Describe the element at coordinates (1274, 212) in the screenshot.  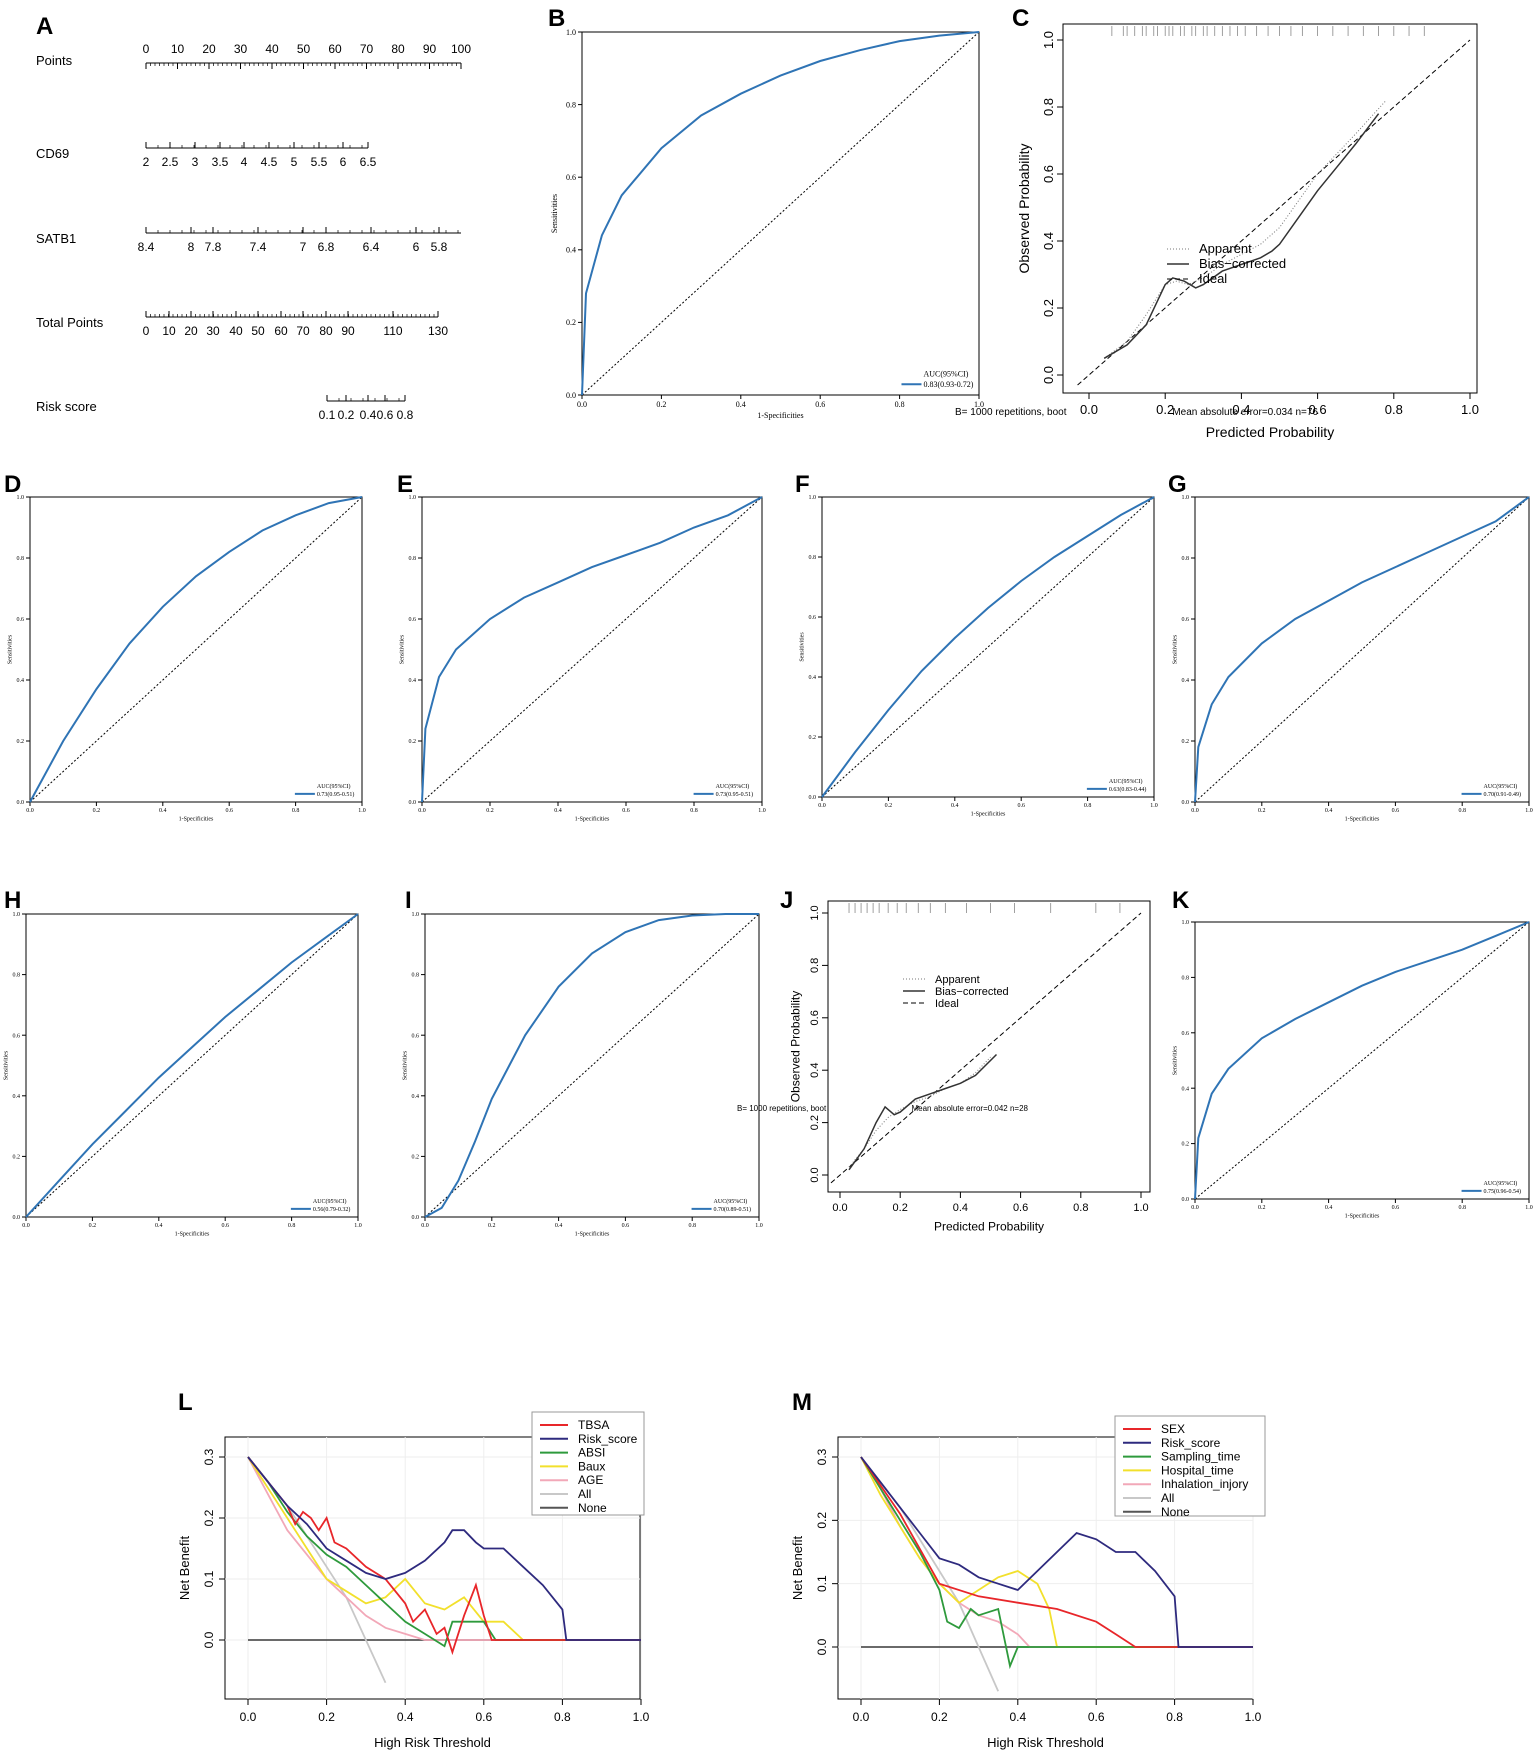
I see `ideal-line` at that location.